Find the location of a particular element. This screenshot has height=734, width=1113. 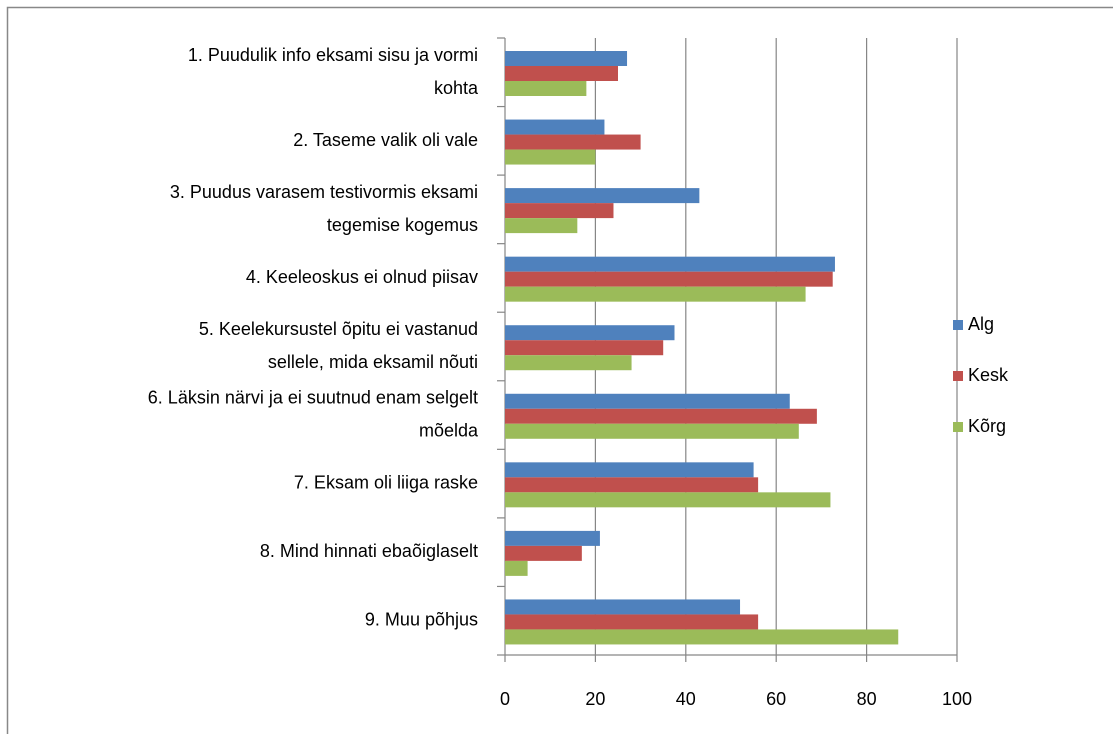

x-tick-label: 20 is located at coordinates (595, 699).